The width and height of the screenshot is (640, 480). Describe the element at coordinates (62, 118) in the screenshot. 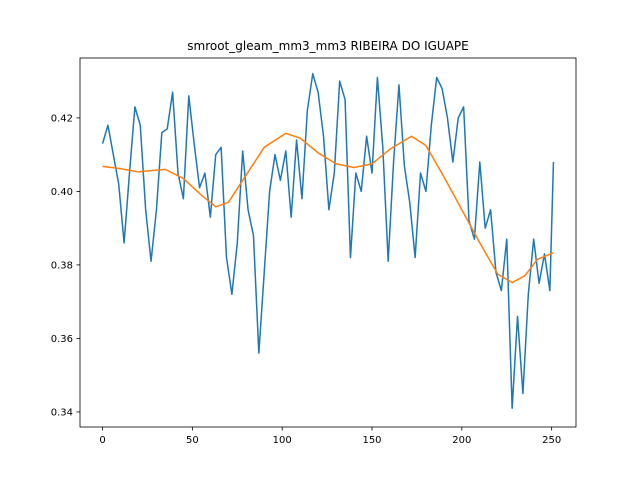

I see `y-tick-label: 0.42` at that location.